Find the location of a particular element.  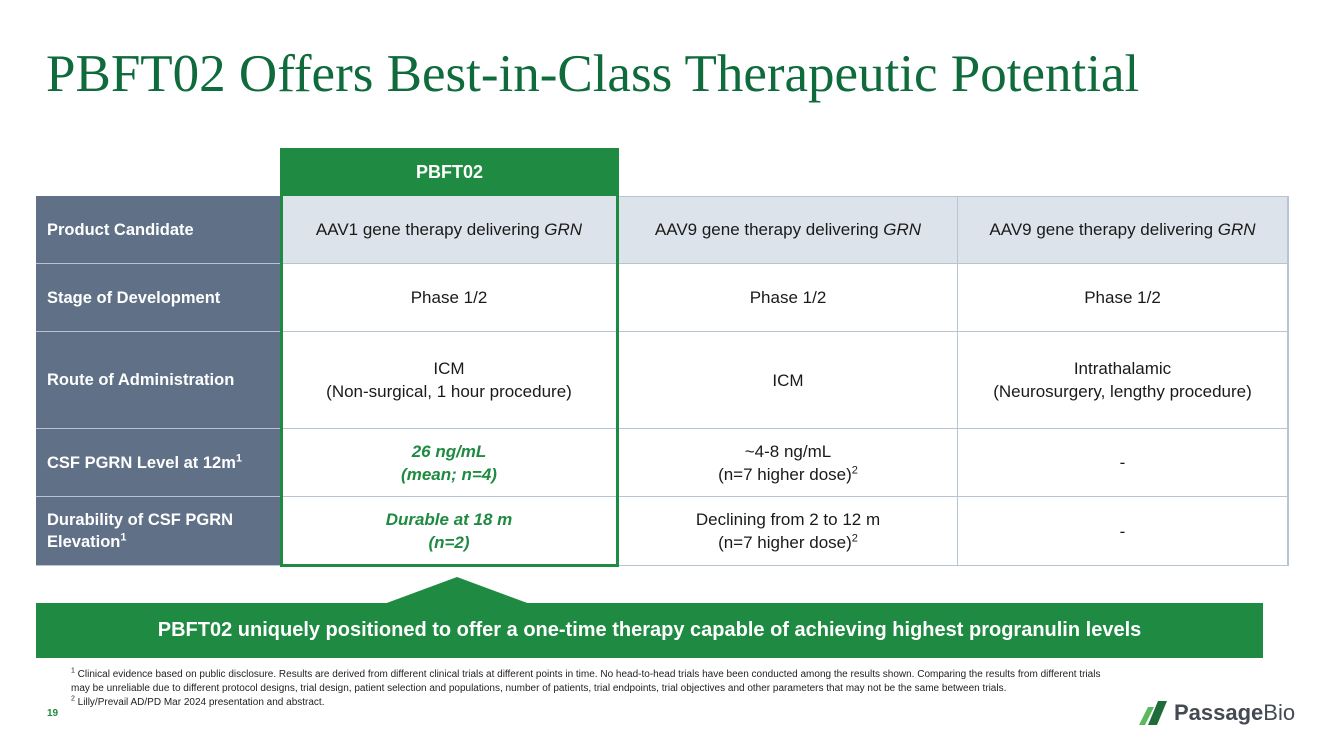

table-cell: ~4-8 ng/mL (n=7 higher dose)2 is located at coordinates (788, 463).